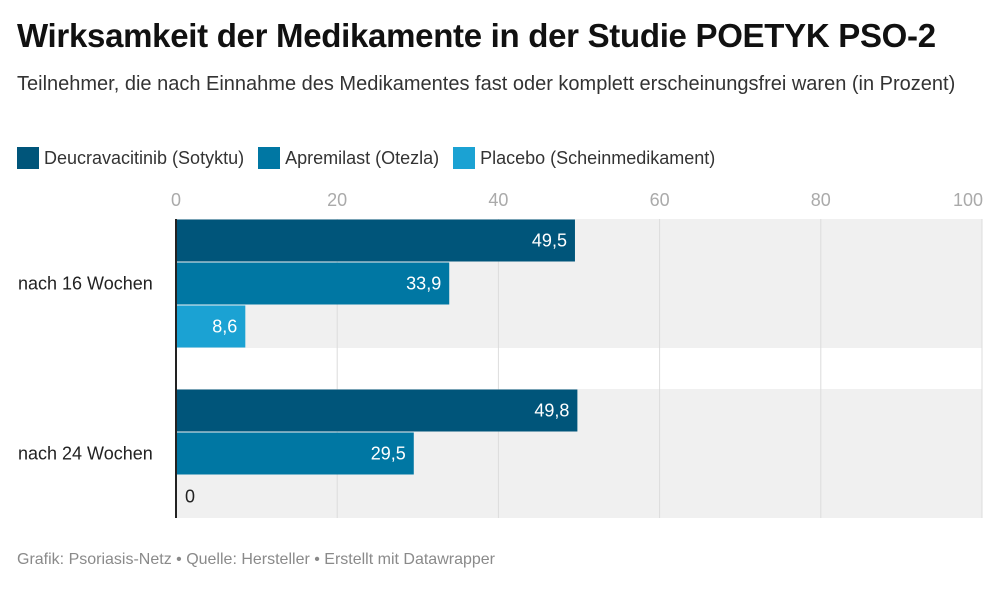 Image resolution: width=1000 pixels, height=591 pixels. I want to click on legend-label: Deucravacitinib (Sotyktu), so click(144, 157).